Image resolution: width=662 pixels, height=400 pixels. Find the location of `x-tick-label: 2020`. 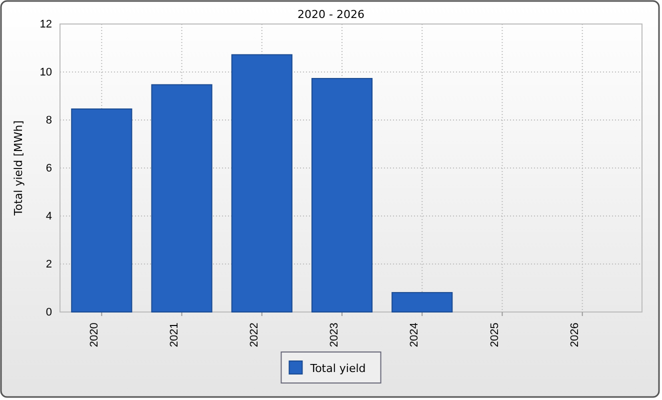

x-tick-label: 2020 is located at coordinates (94, 335).